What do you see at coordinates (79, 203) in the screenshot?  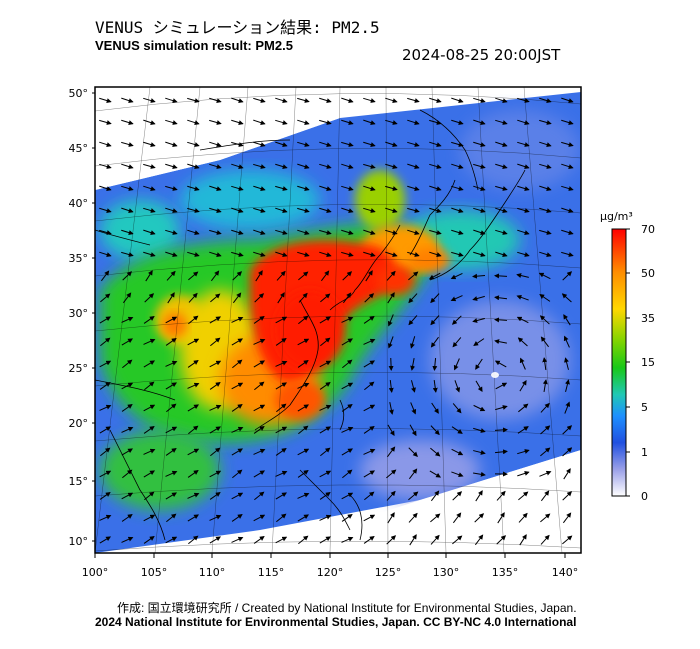 I see `lat-label: 40°` at bounding box center [79, 203].